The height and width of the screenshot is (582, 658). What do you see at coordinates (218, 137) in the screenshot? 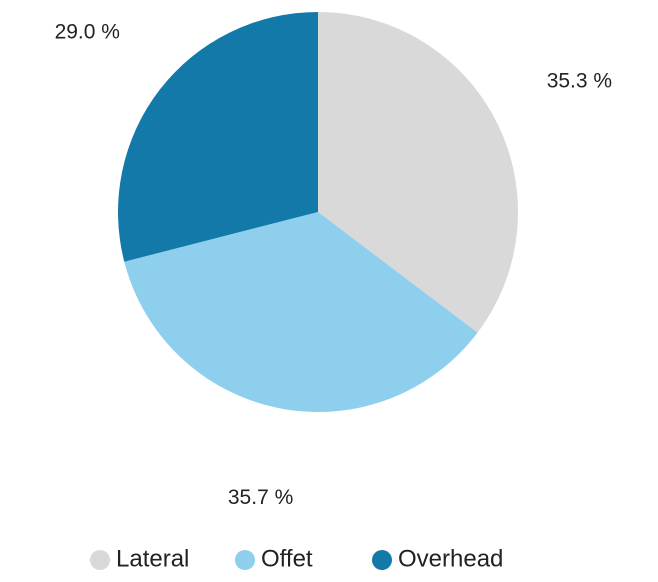
I see `pie-slice` at bounding box center [218, 137].